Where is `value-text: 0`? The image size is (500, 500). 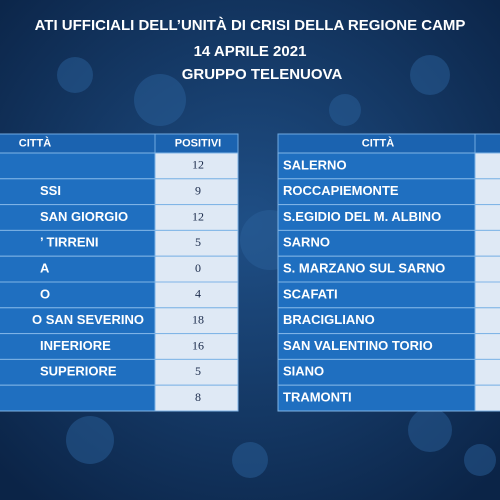
value-text: 0 is located at coordinates (198, 268).